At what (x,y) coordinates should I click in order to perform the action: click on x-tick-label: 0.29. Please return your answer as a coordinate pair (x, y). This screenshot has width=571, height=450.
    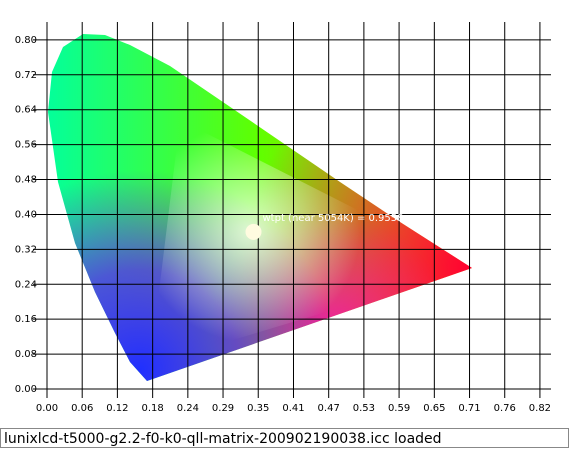
    Looking at the image, I should click on (223, 408).